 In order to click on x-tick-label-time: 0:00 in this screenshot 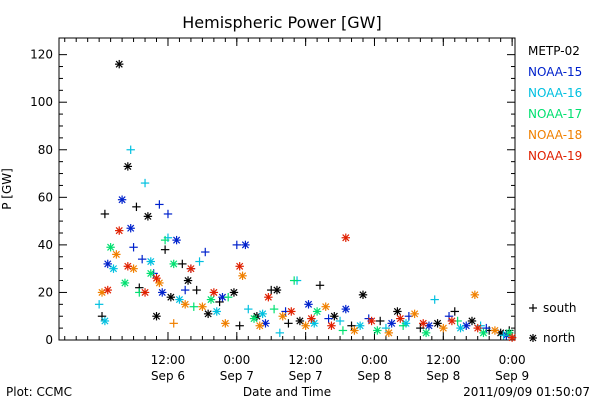, I will do `click(512, 360)`.